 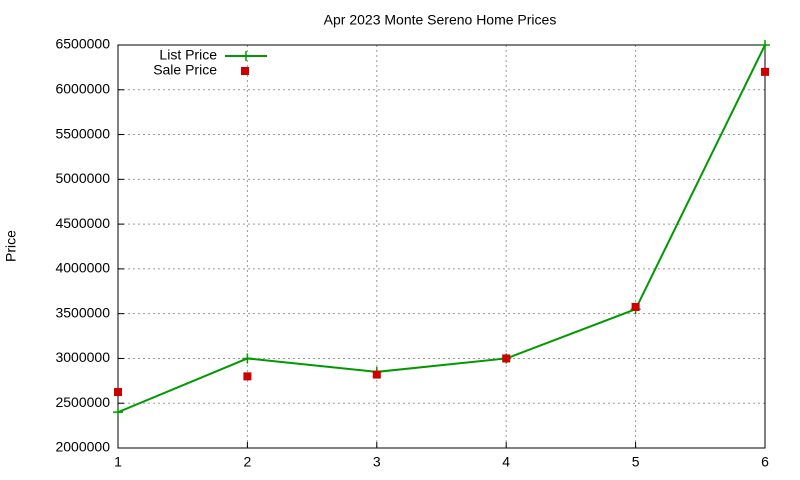 I want to click on y-tick-label: 3500000, so click(x=82, y=312).